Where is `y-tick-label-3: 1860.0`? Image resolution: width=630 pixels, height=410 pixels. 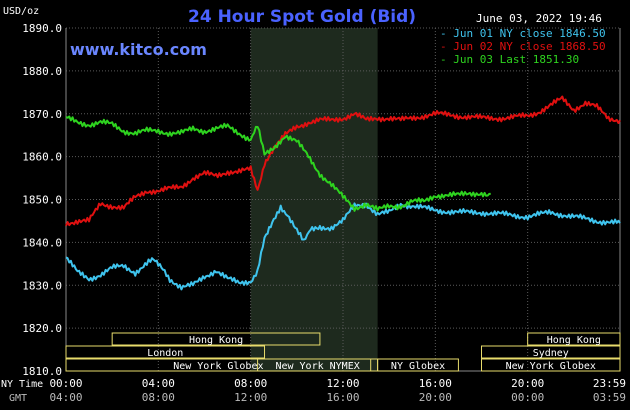
y-tick-label-3: 1860.0 is located at coordinates (42, 157).